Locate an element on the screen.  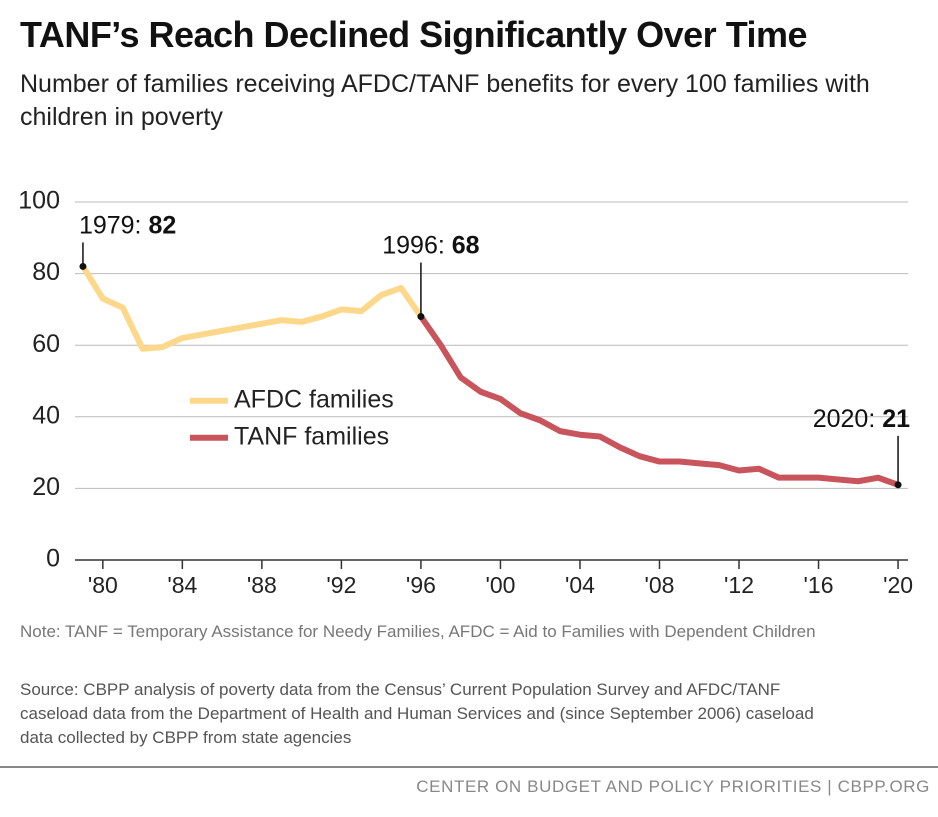
x-tick-label: '00 is located at coordinates (500, 585).